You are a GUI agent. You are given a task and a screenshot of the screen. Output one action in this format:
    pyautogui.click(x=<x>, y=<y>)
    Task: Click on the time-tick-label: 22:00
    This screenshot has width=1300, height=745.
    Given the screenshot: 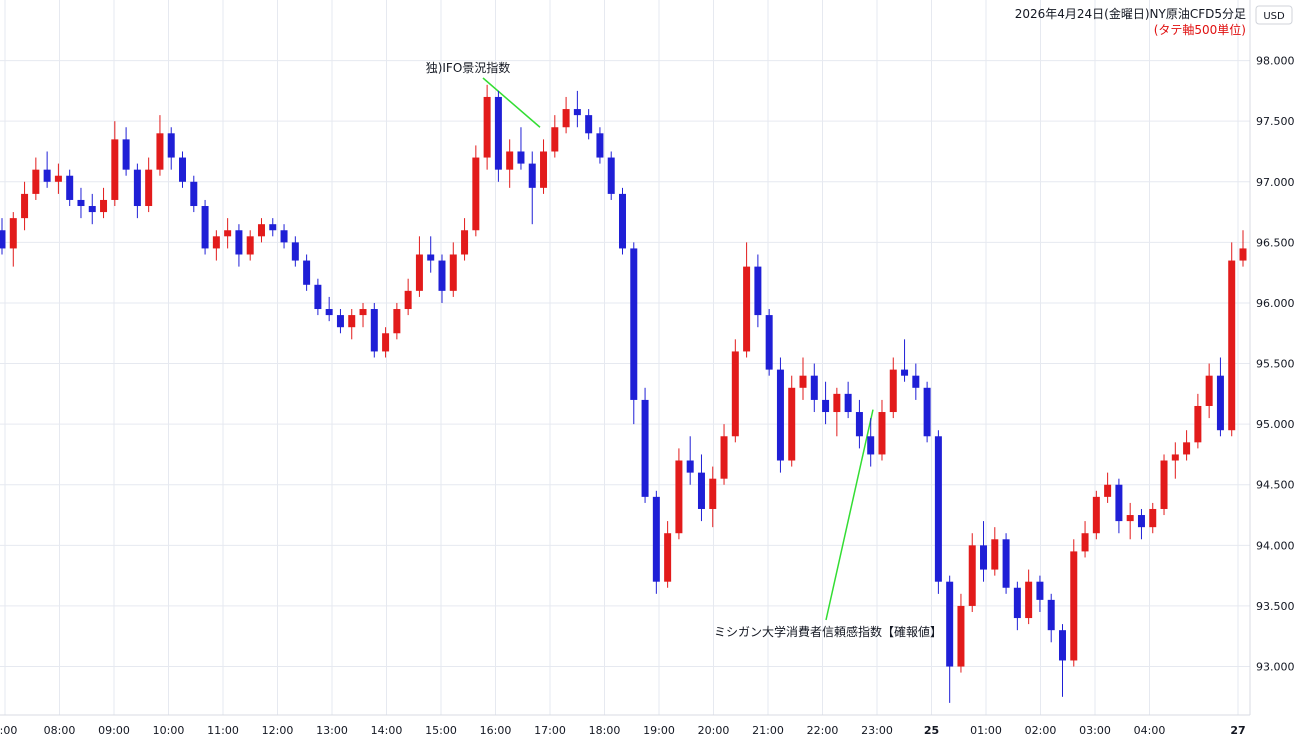 What is the action you would take?
    pyautogui.click(x=823, y=730)
    